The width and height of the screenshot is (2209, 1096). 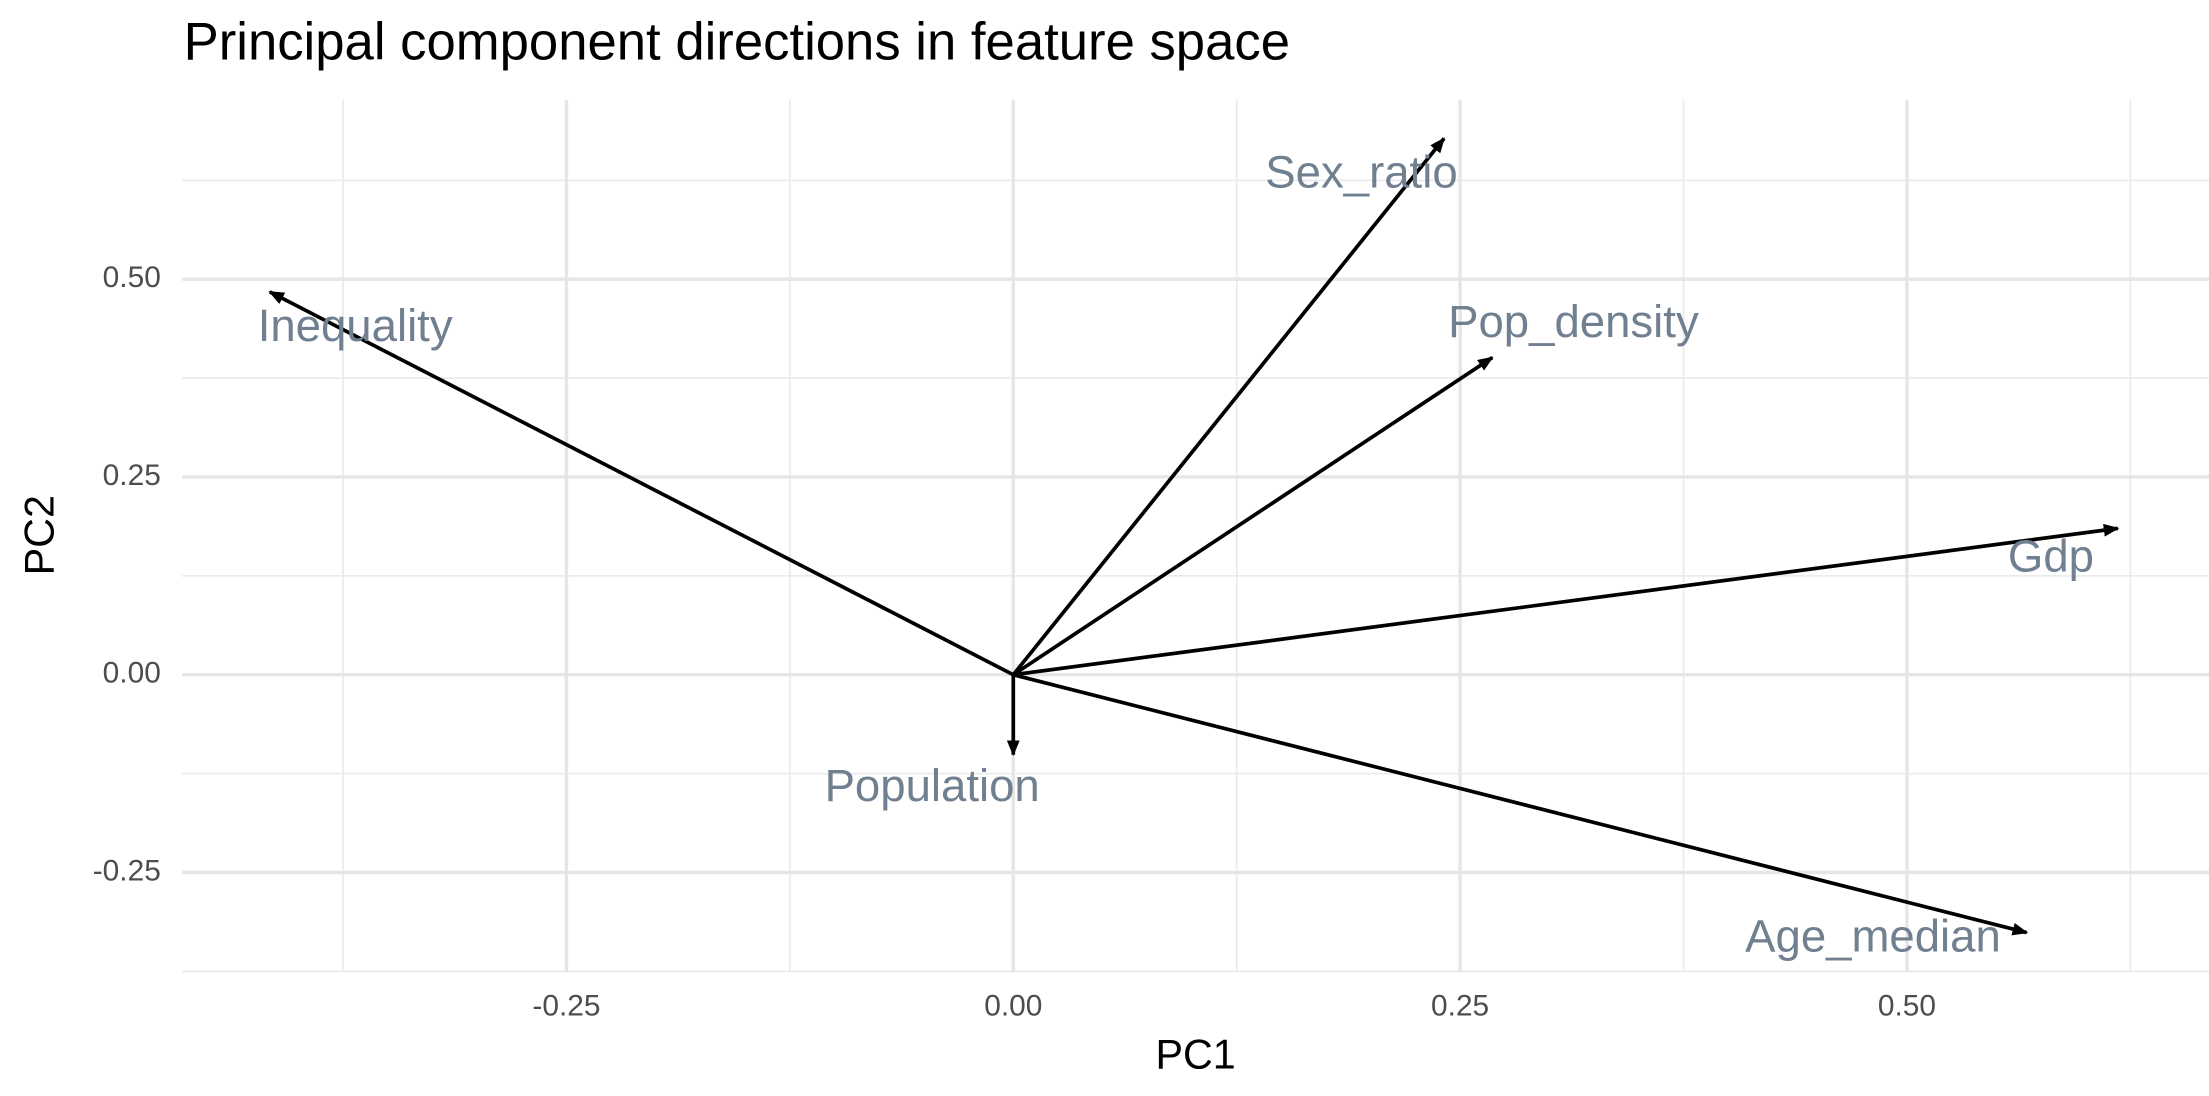 What do you see at coordinates (132, 673) in the screenshot?
I see `y-tick-label: 0.00` at bounding box center [132, 673].